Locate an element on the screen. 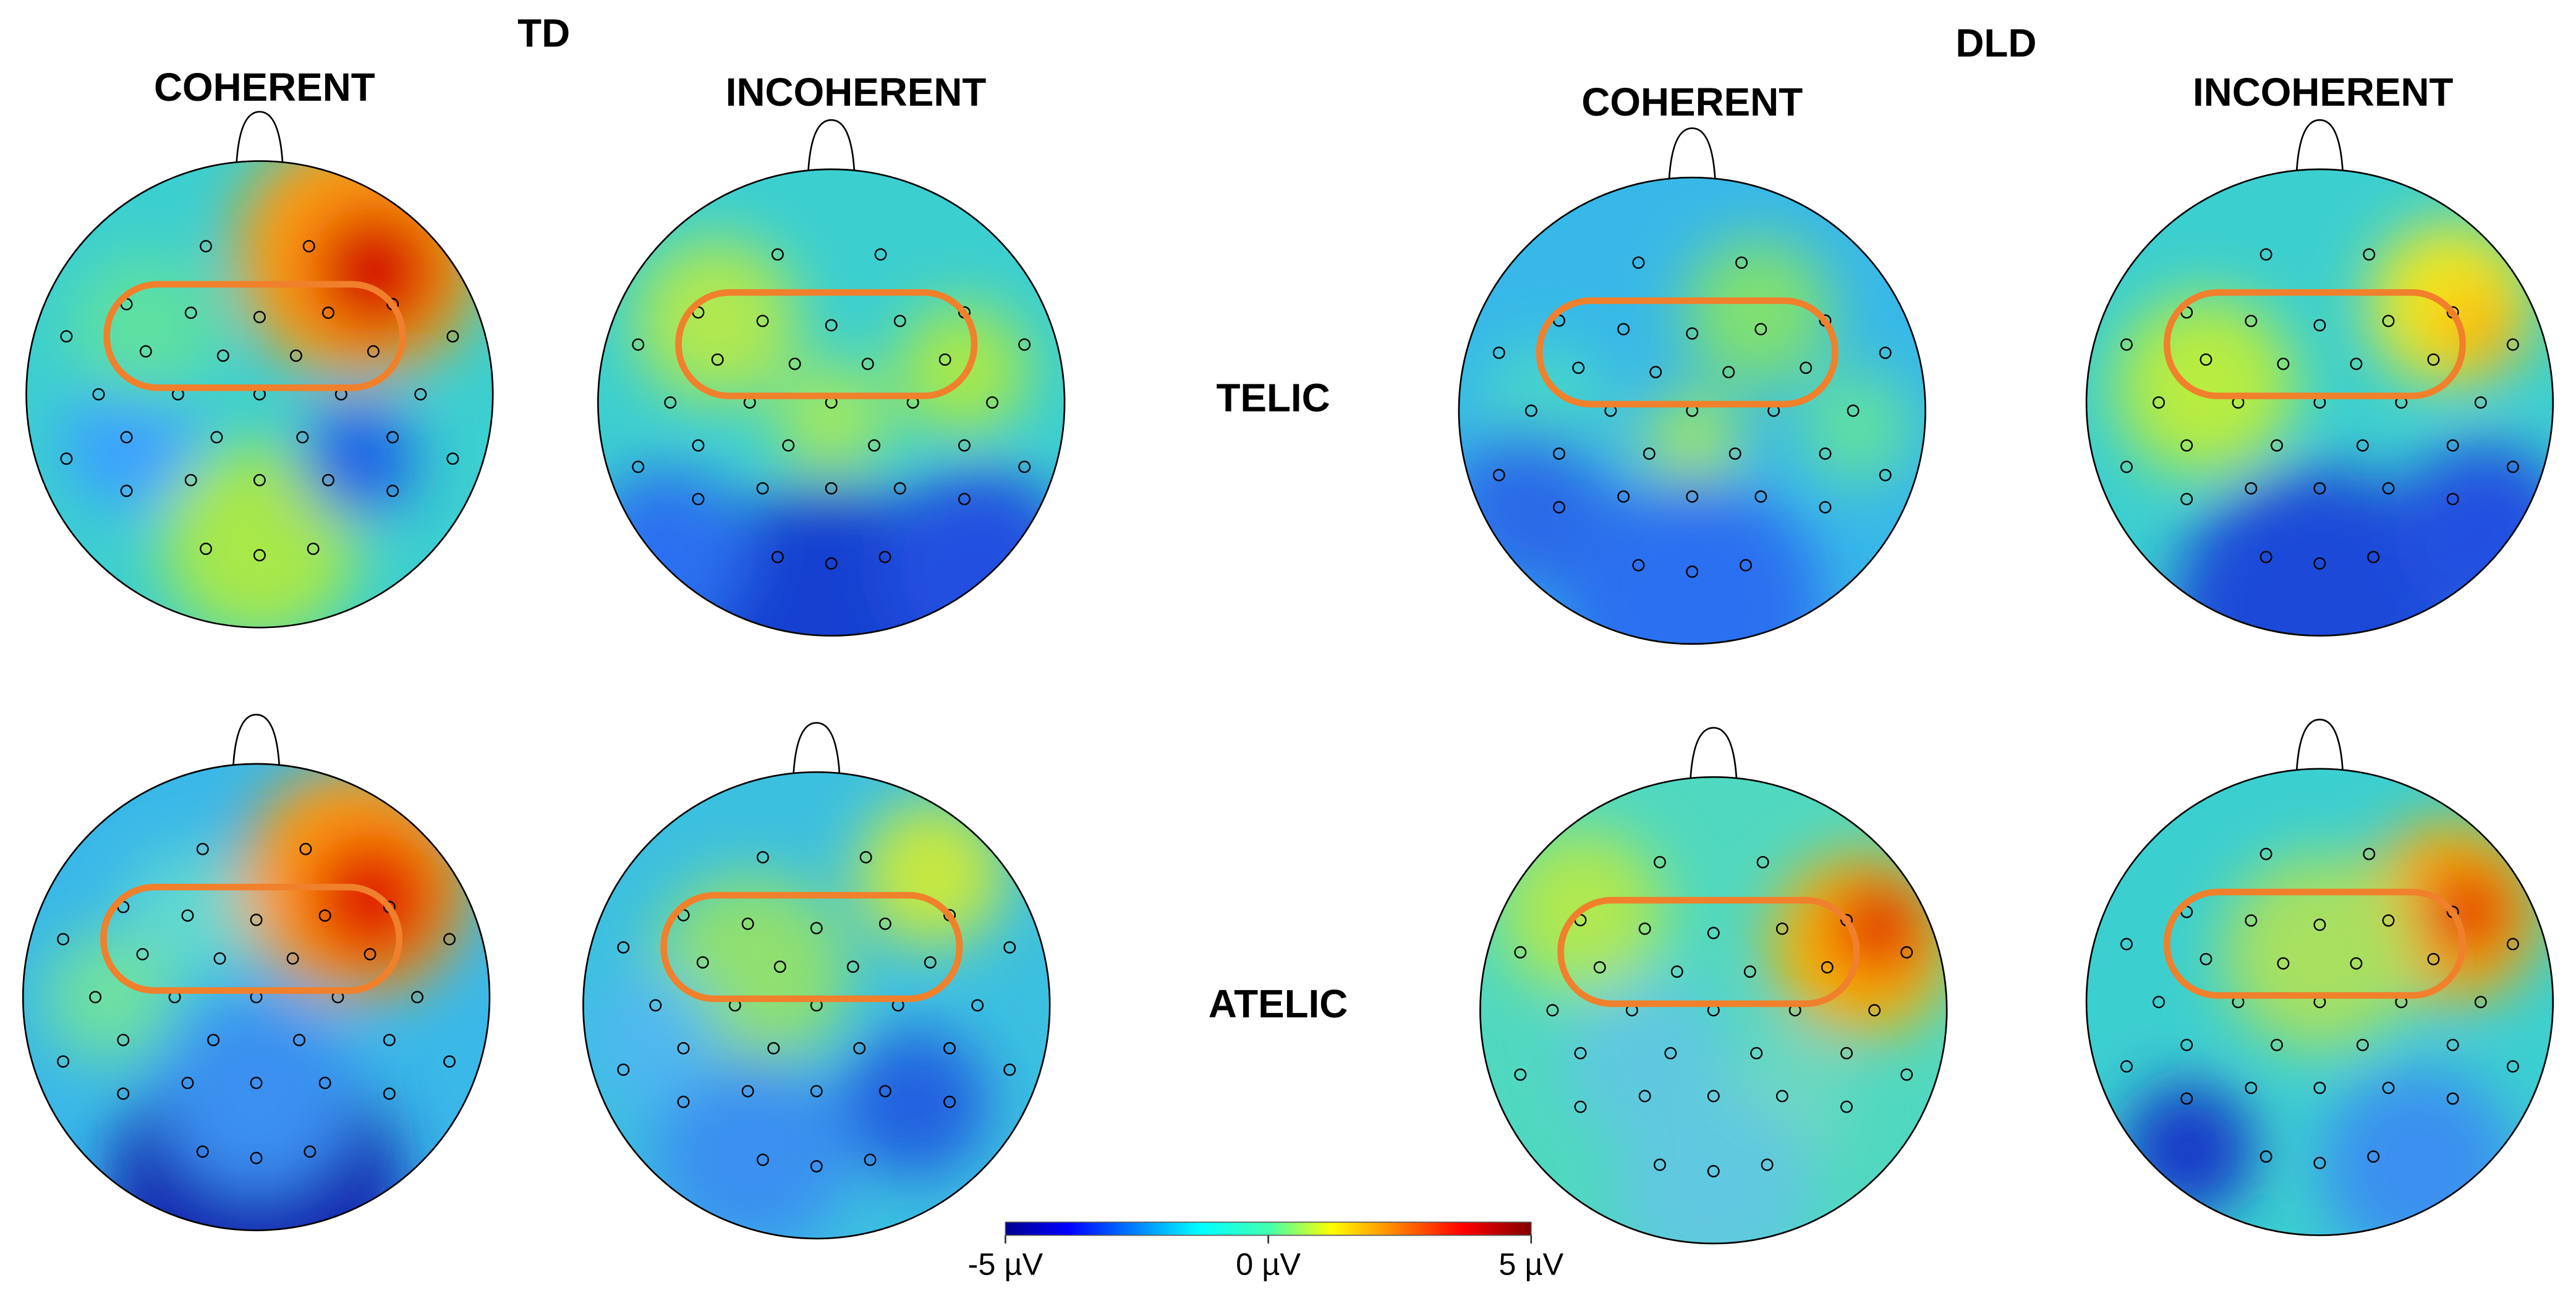  head-outline is located at coordinates (256, 997).